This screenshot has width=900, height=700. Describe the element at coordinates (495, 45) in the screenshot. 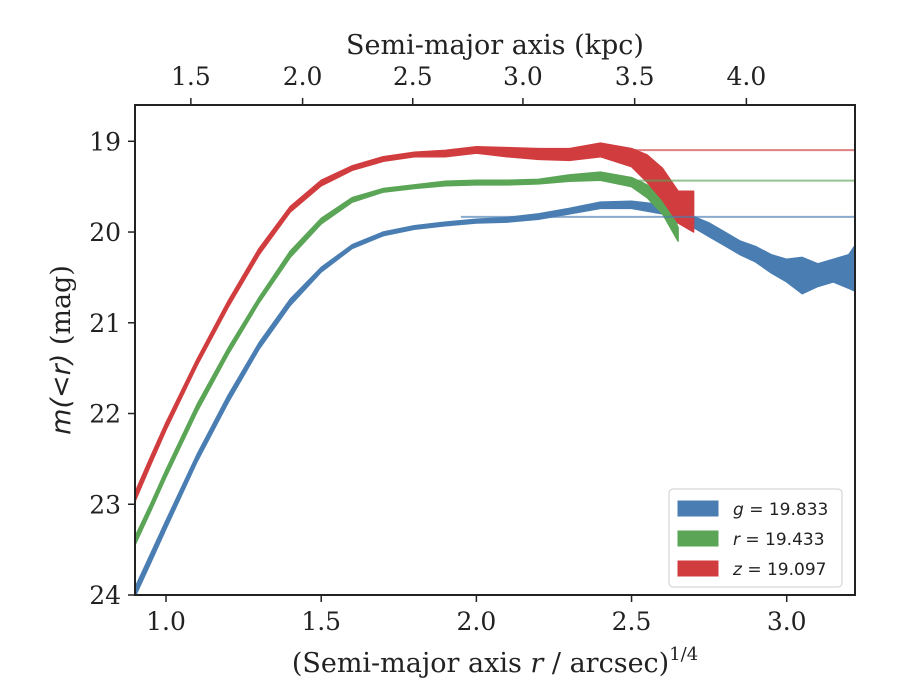

I see `top-x-axis-label: Semi-major axis (kpc)` at that location.